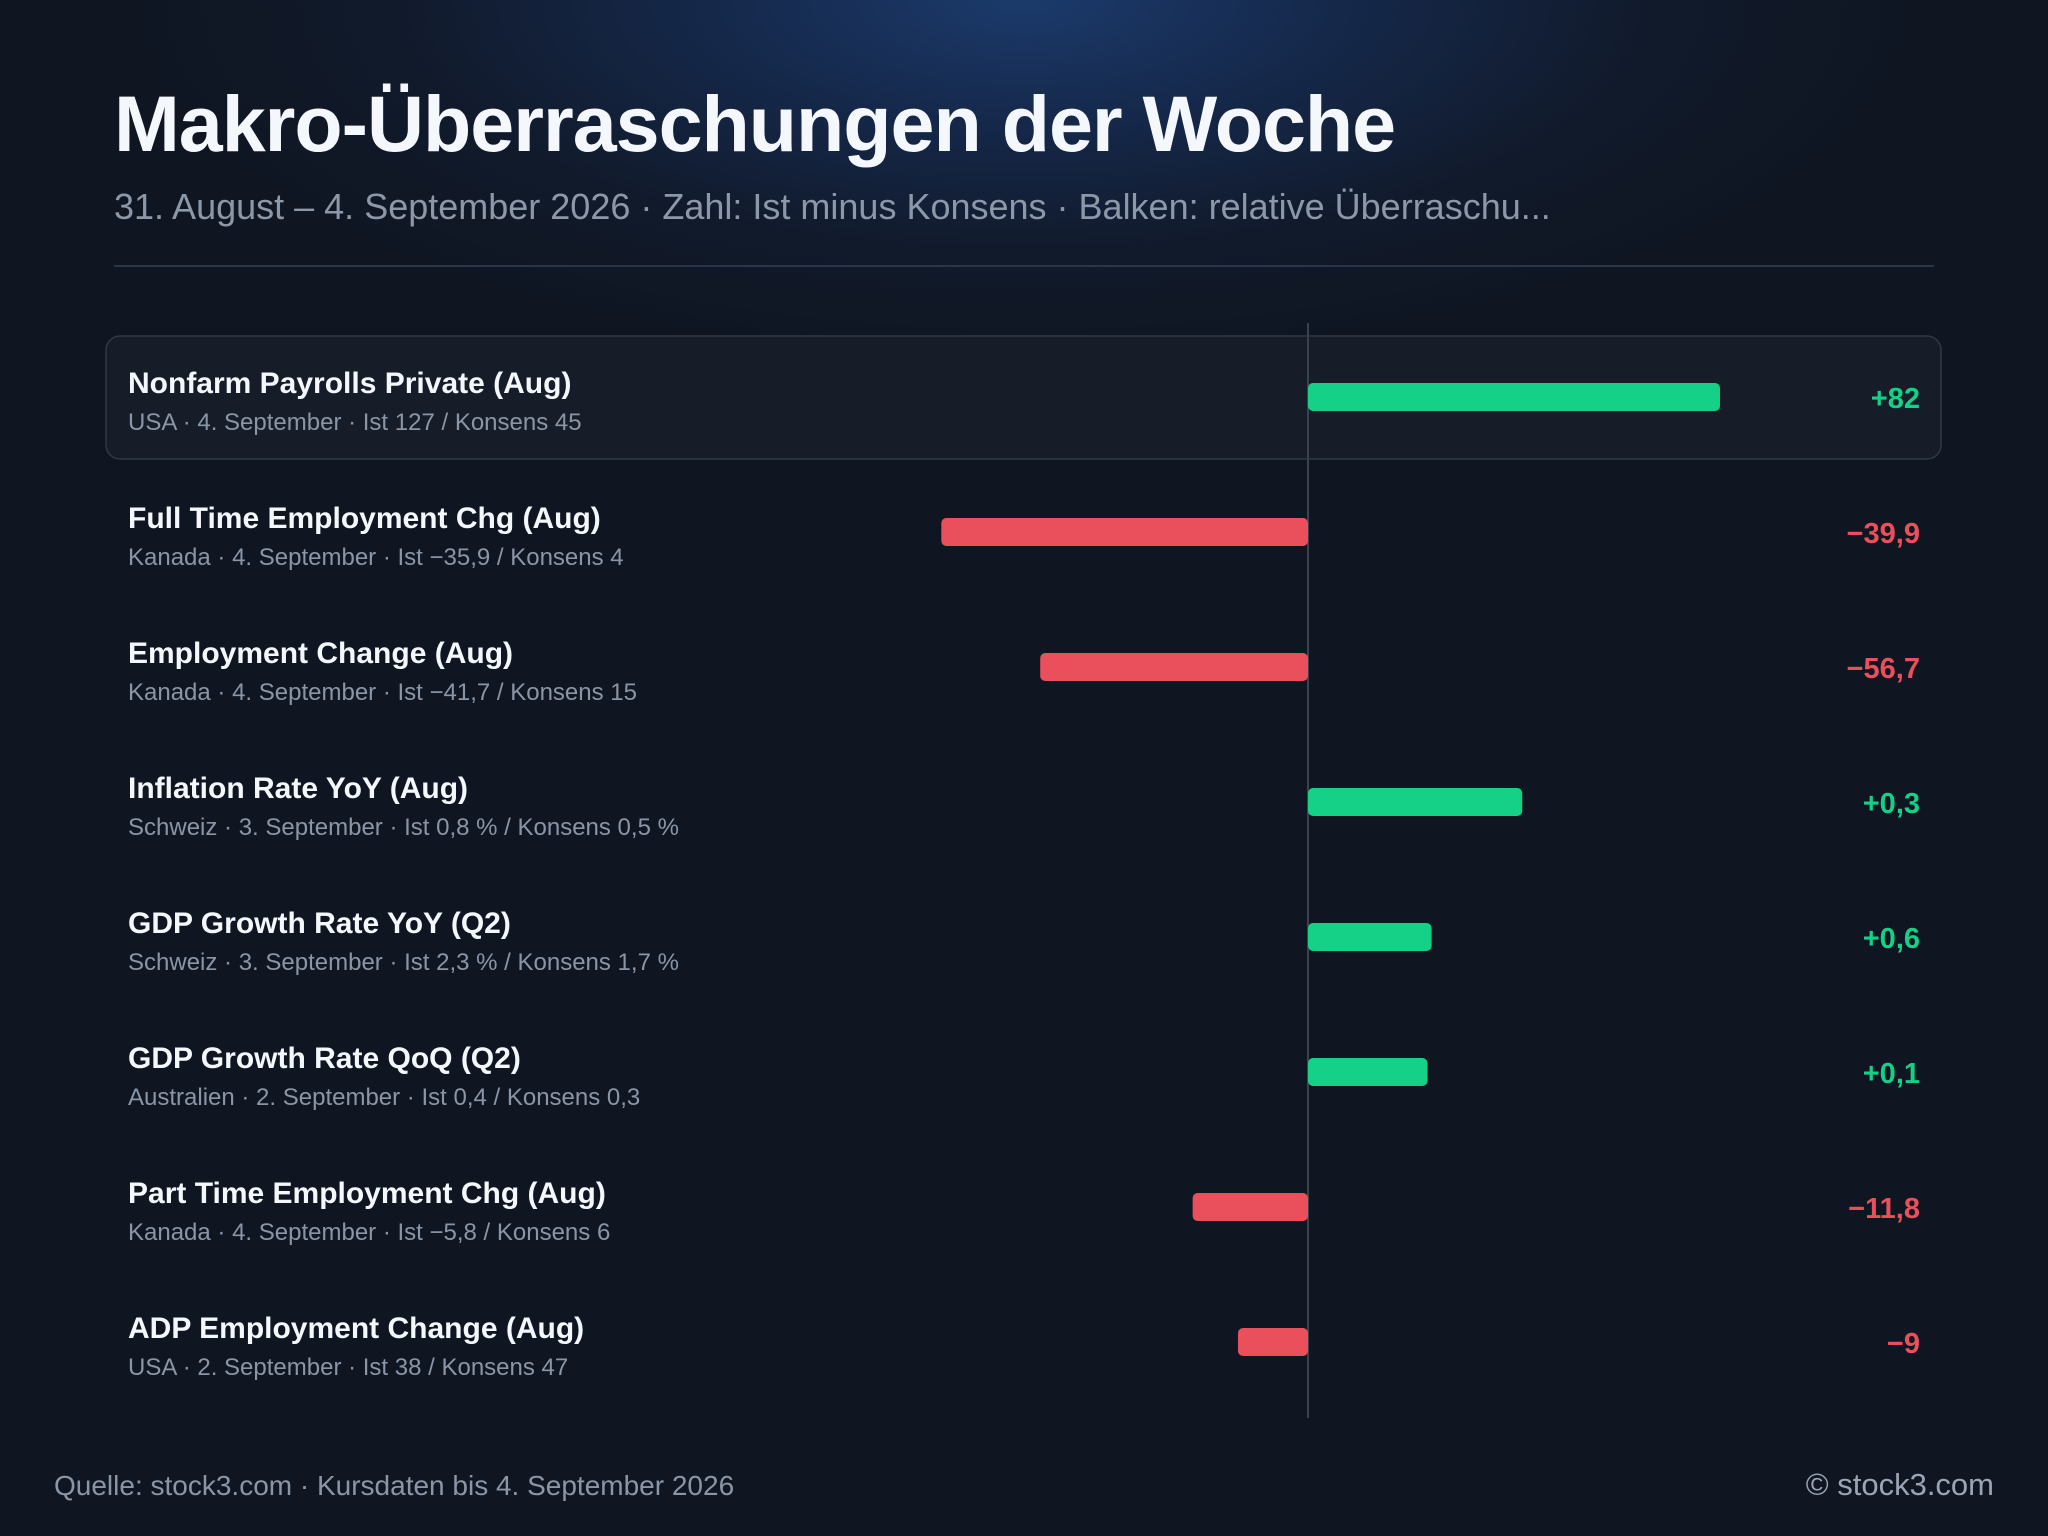  I want to click on row-details: USA · 2. September · Ist 38 / Konsens 47, so click(348, 1367).